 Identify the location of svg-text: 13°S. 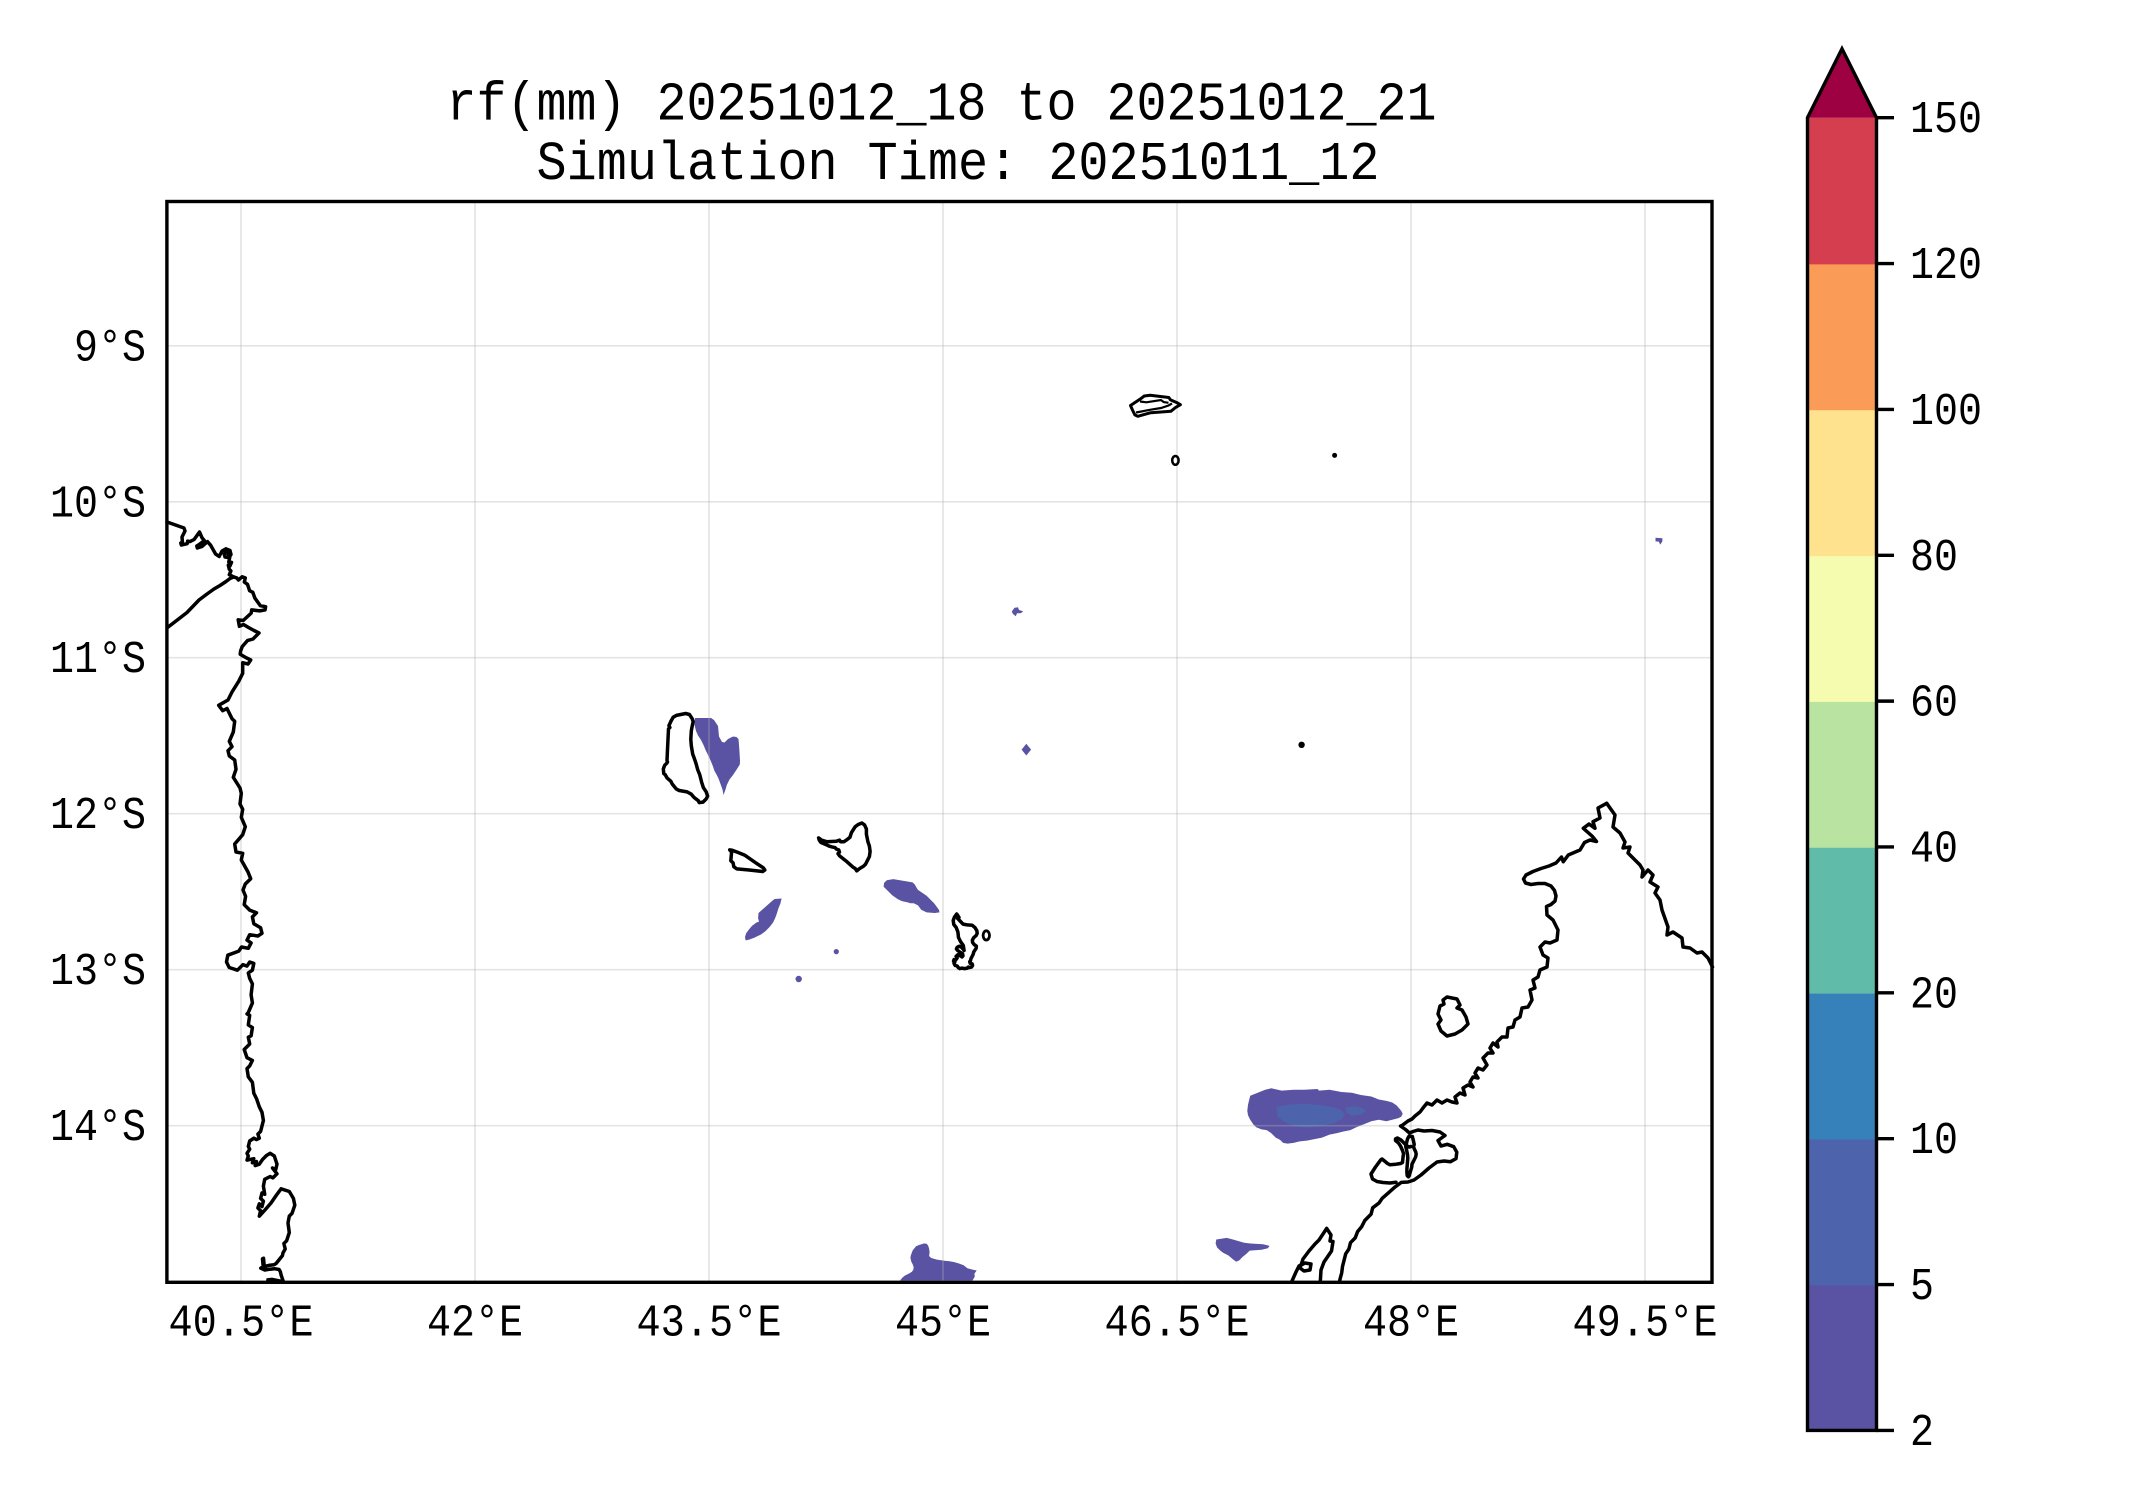
(98, 972).